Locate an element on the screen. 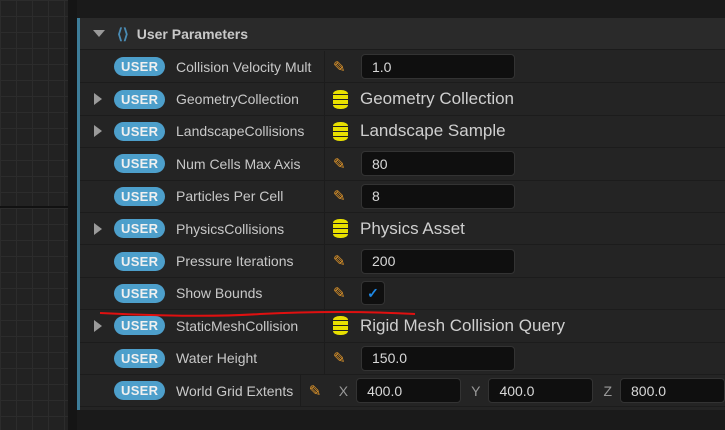  parameter-row: USER Particles Per Cell ✎ 8 is located at coordinates (402, 196).